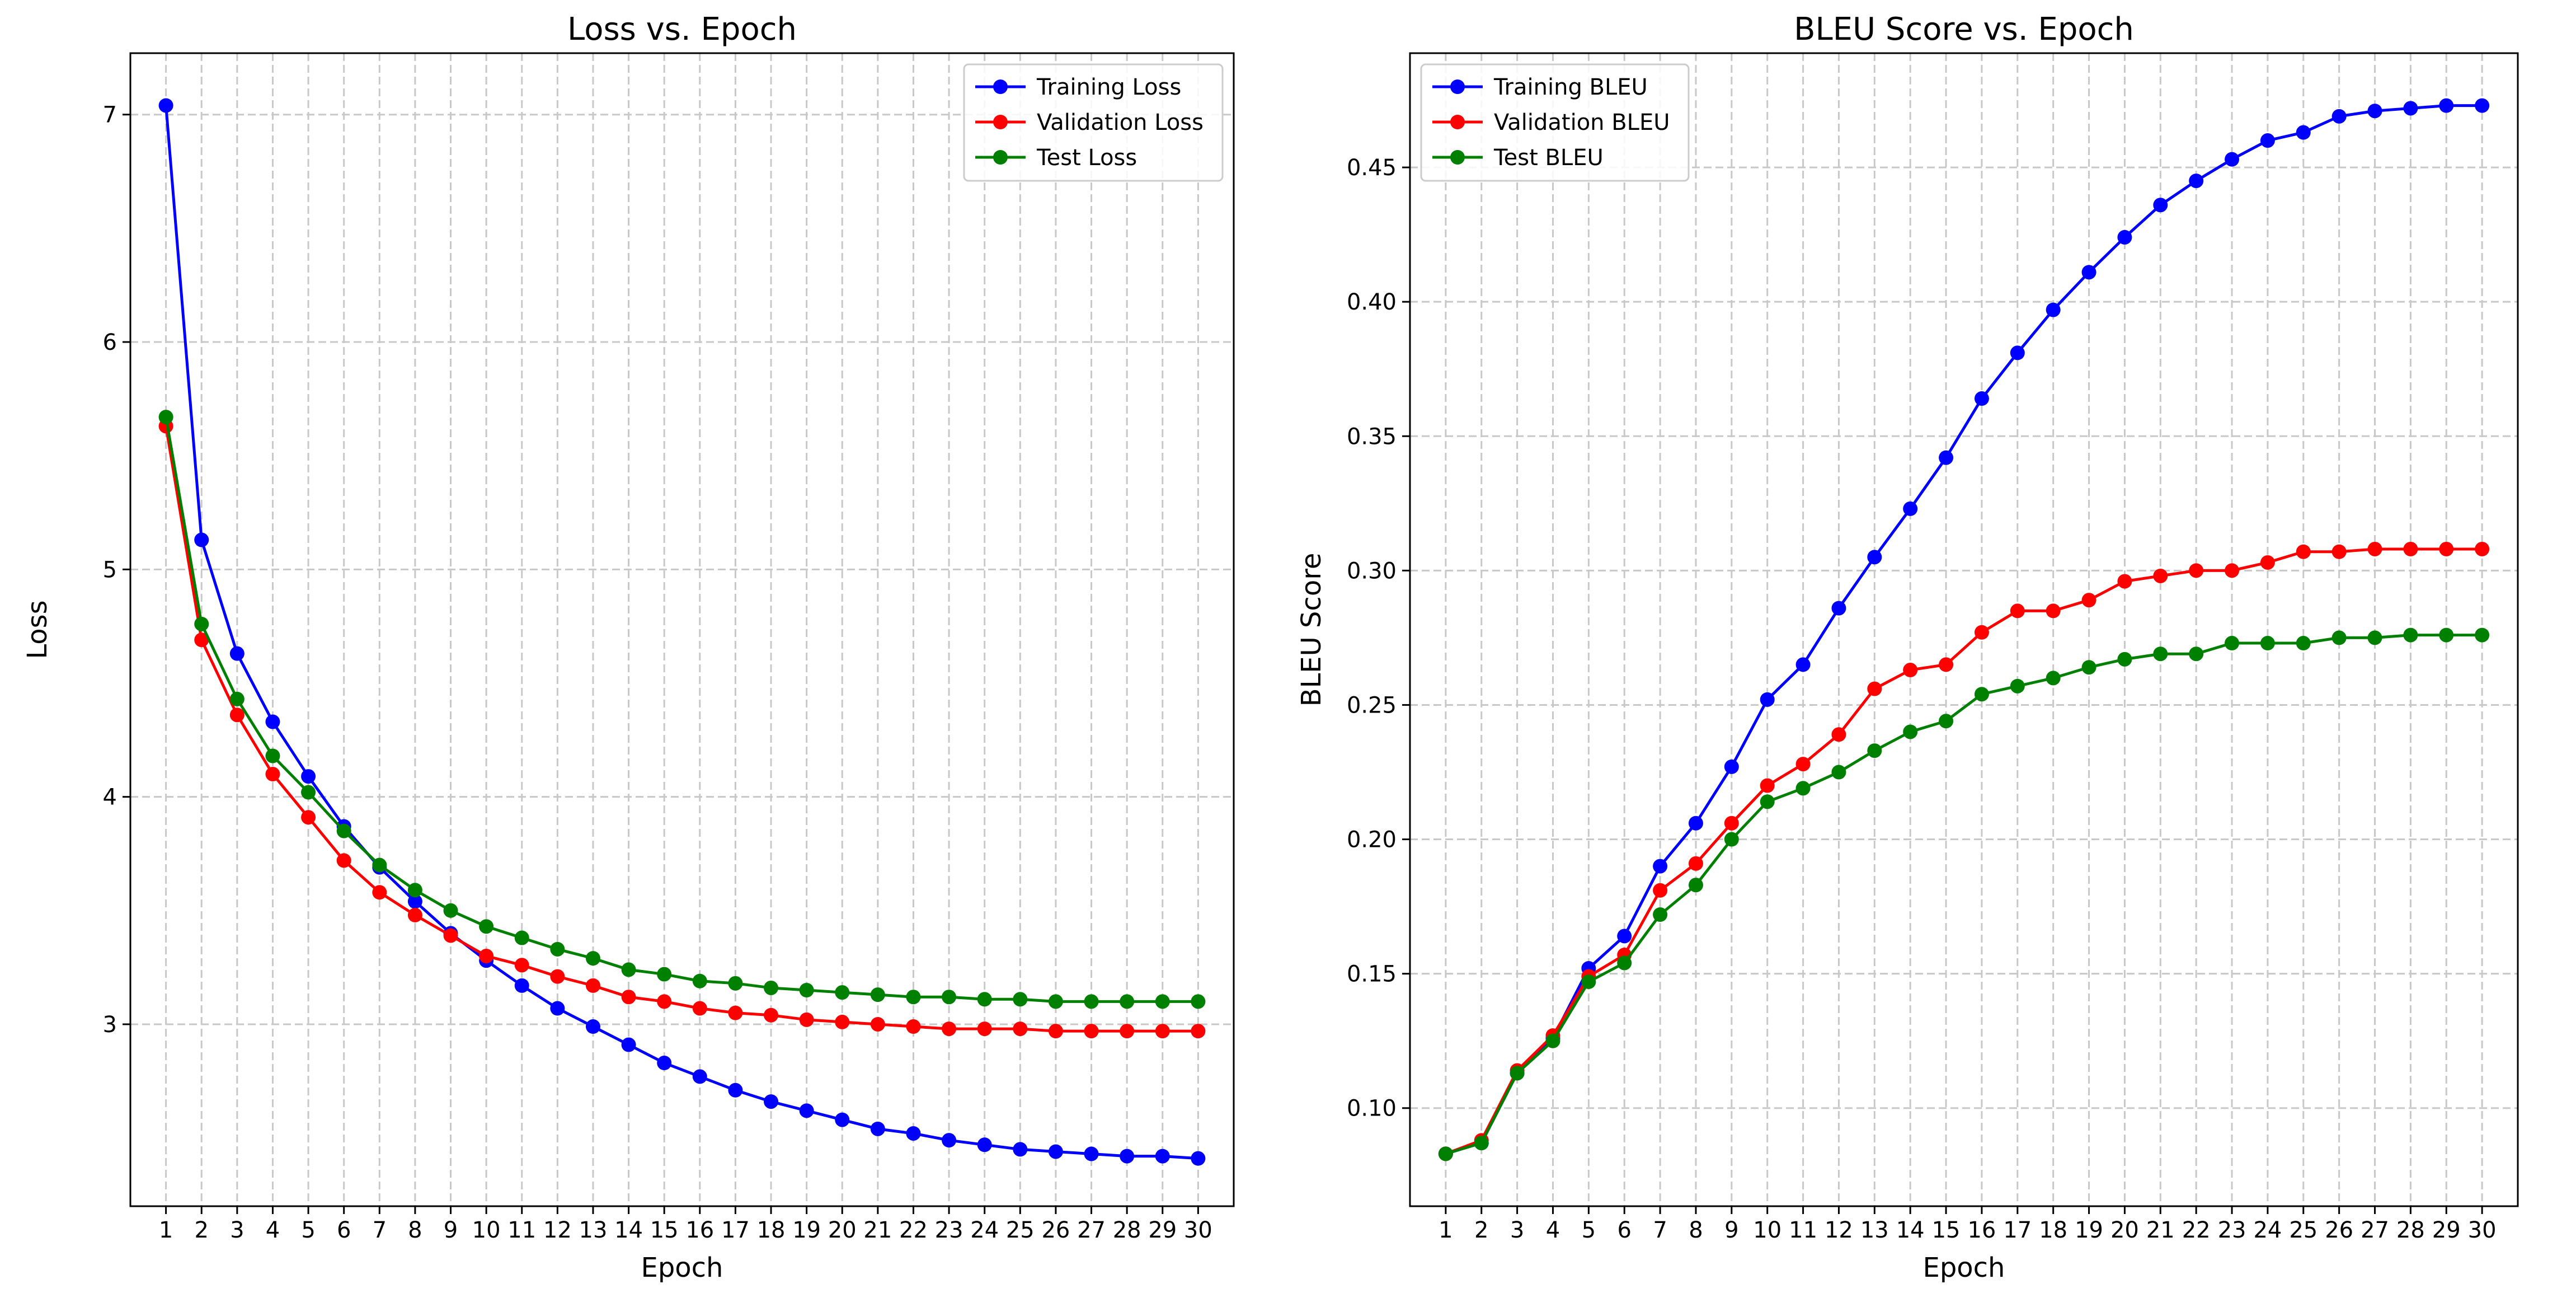  What do you see at coordinates (2267, 1230) in the screenshot?
I see `chart1-x-tick-label: 24` at bounding box center [2267, 1230].